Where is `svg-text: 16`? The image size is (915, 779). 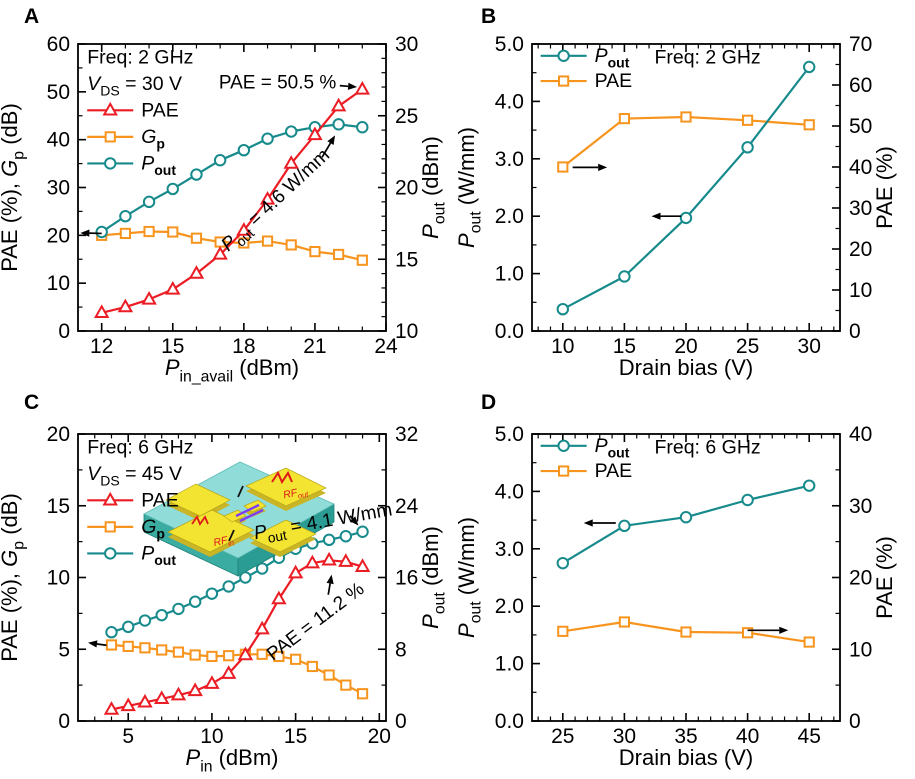 svg-text: 16 is located at coordinates (406, 578).